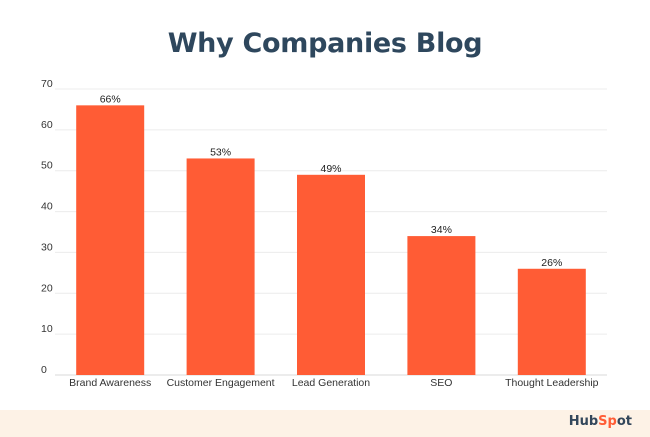 This screenshot has height=437, width=650. What do you see at coordinates (441, 383) in the screenshot?
I see `x-tick-label: SEO` at bounding box center [441, 383].